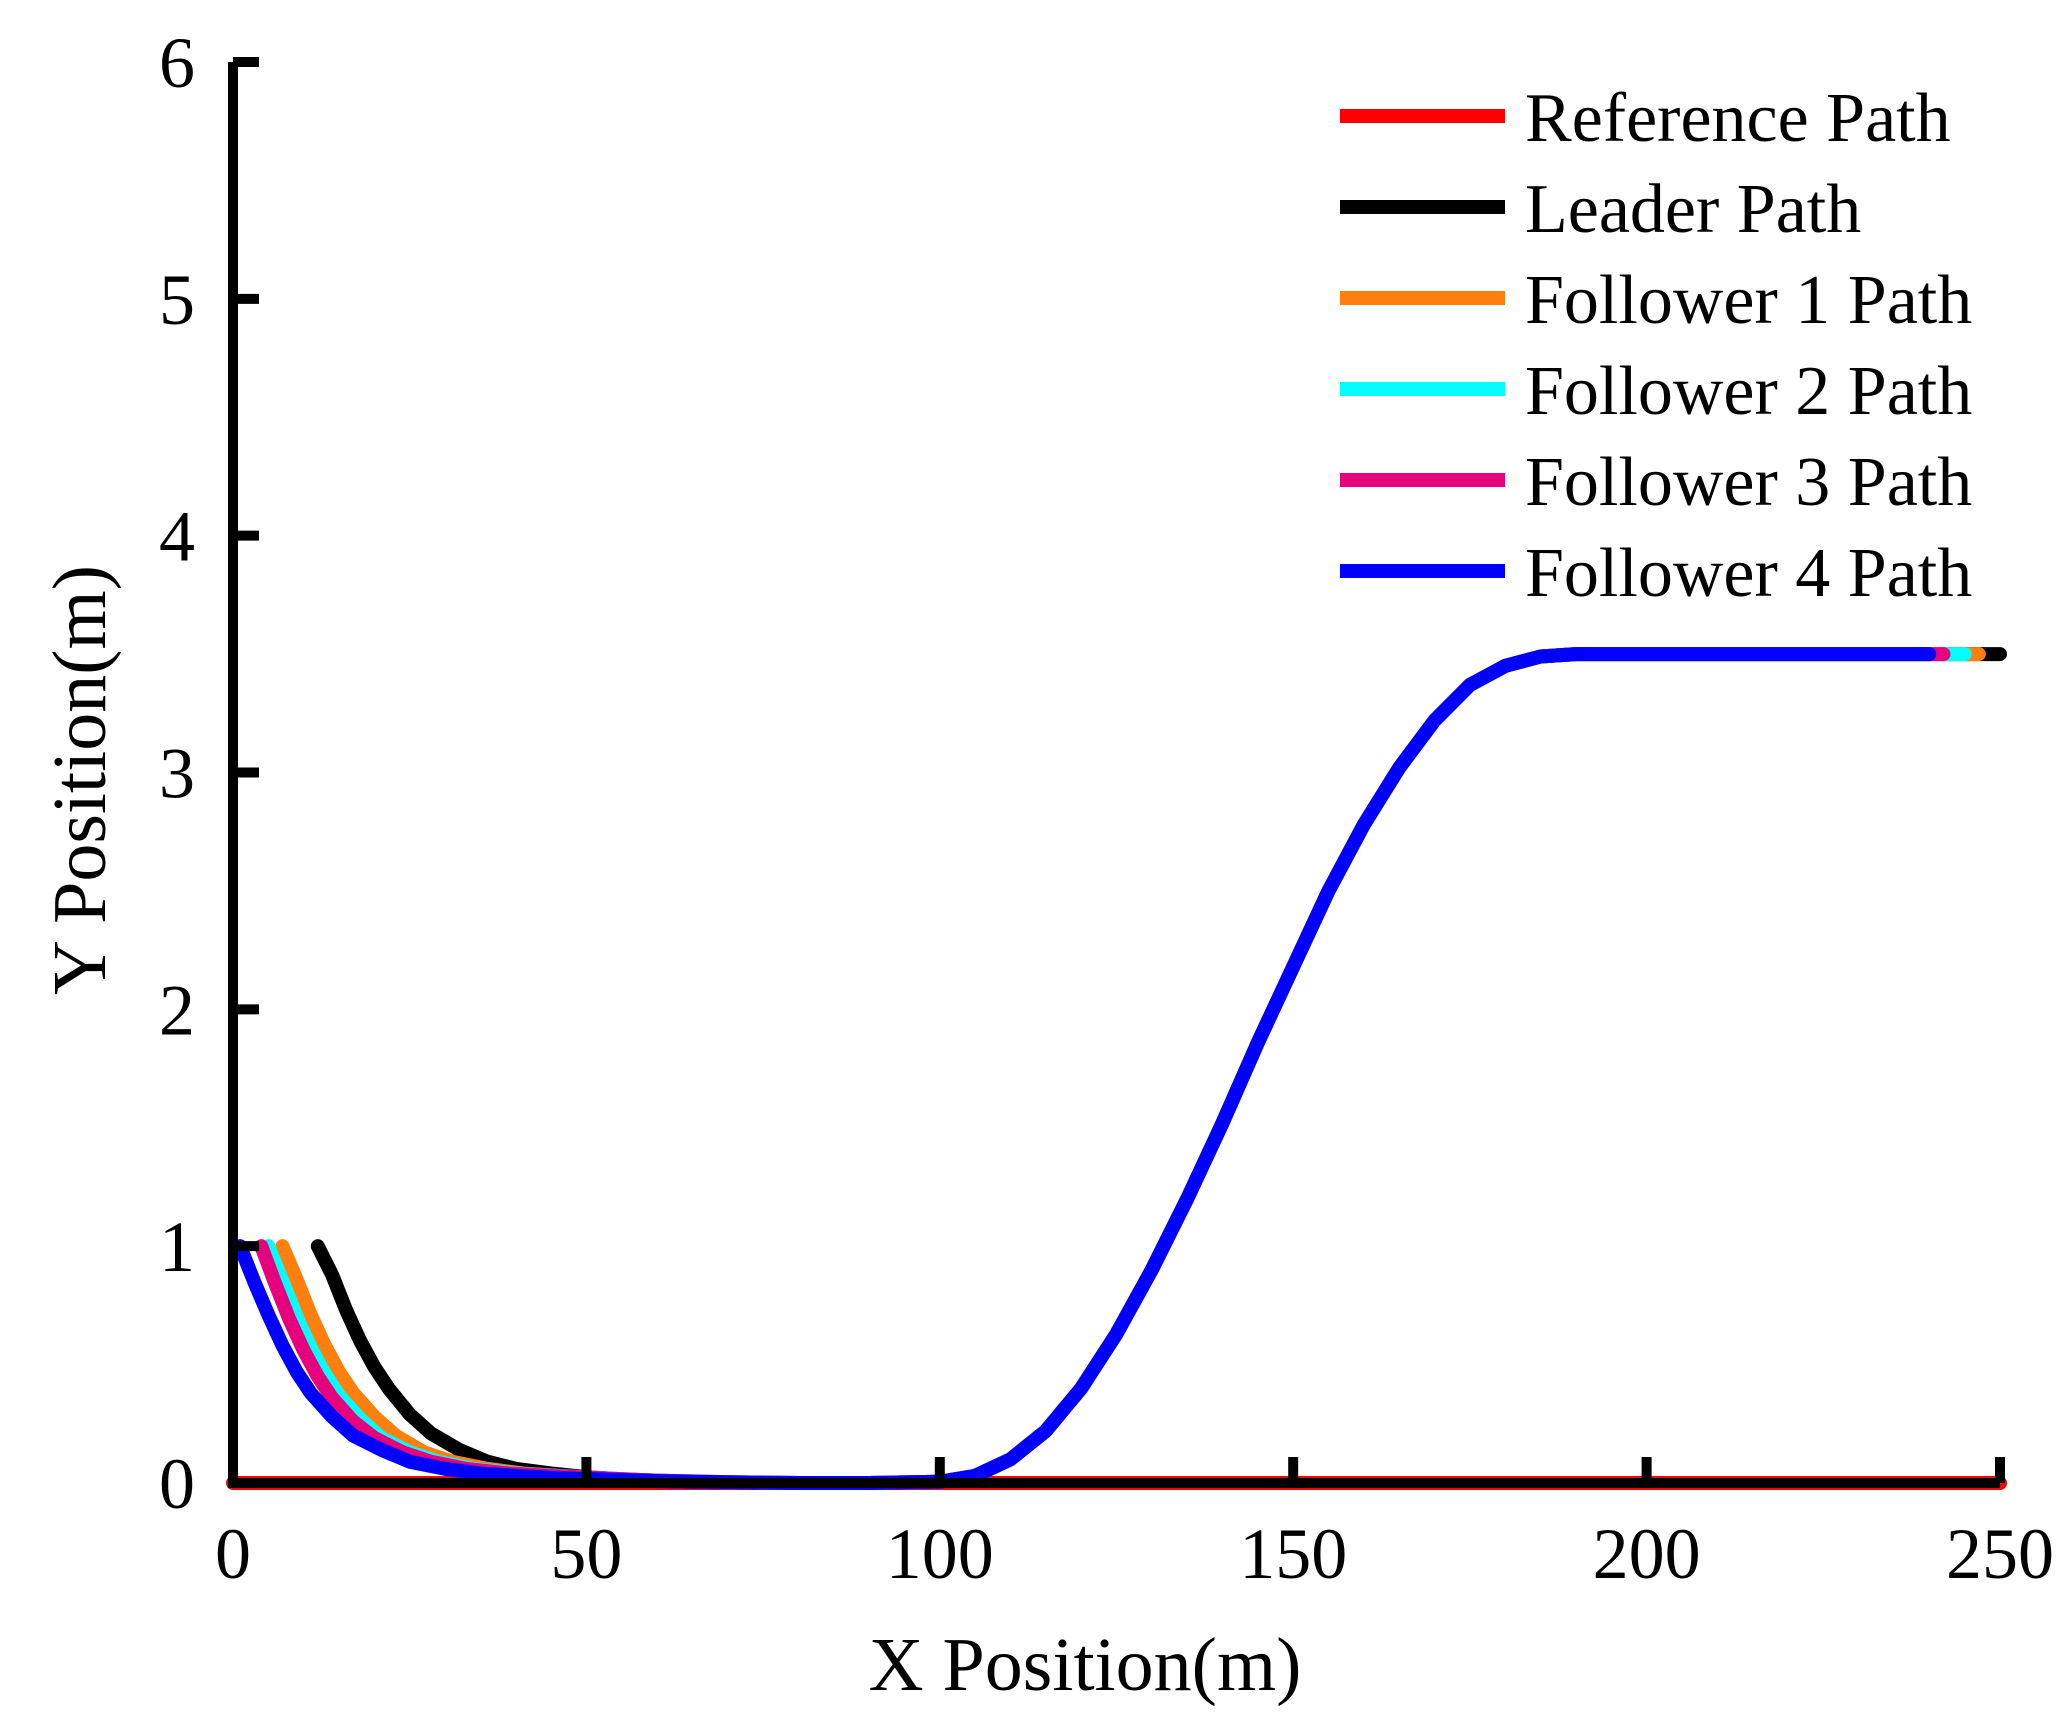  Describe the element at coordinates (177, 537) in the screenshot. I see `y-tick-label-4: 4` at that location.